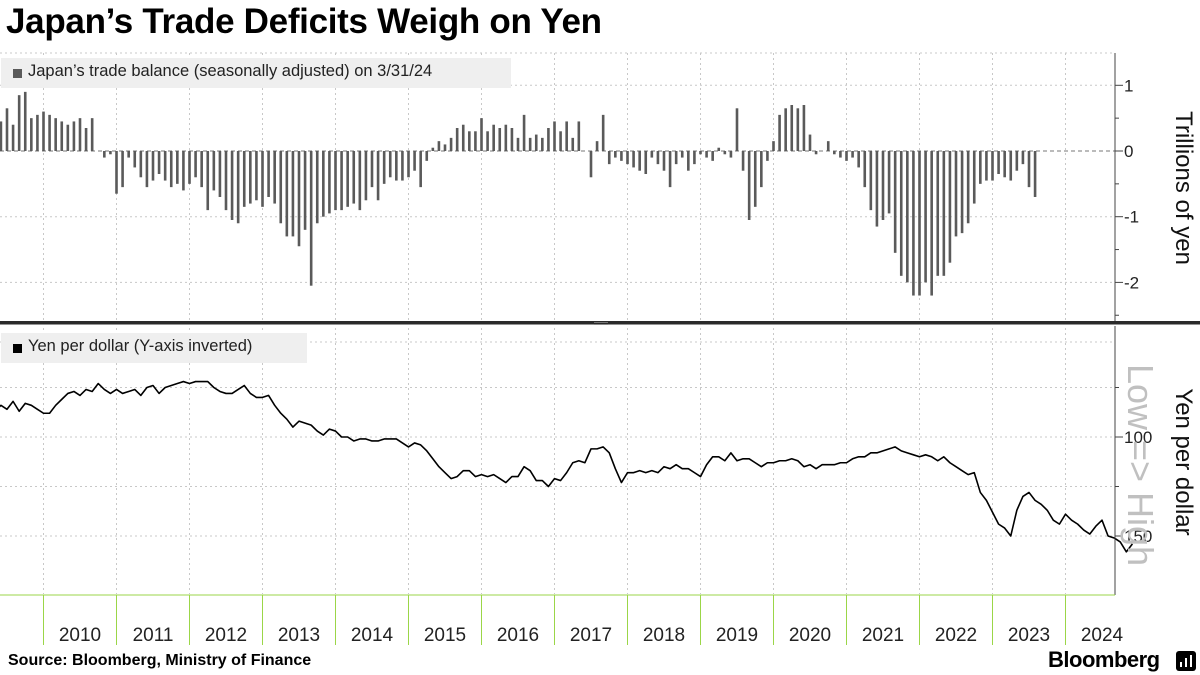  Describe the element at coordinates (160, 660) in the screenshot. I see `source-note: Source: Bloomberg, Ministry of Finance` at that location.